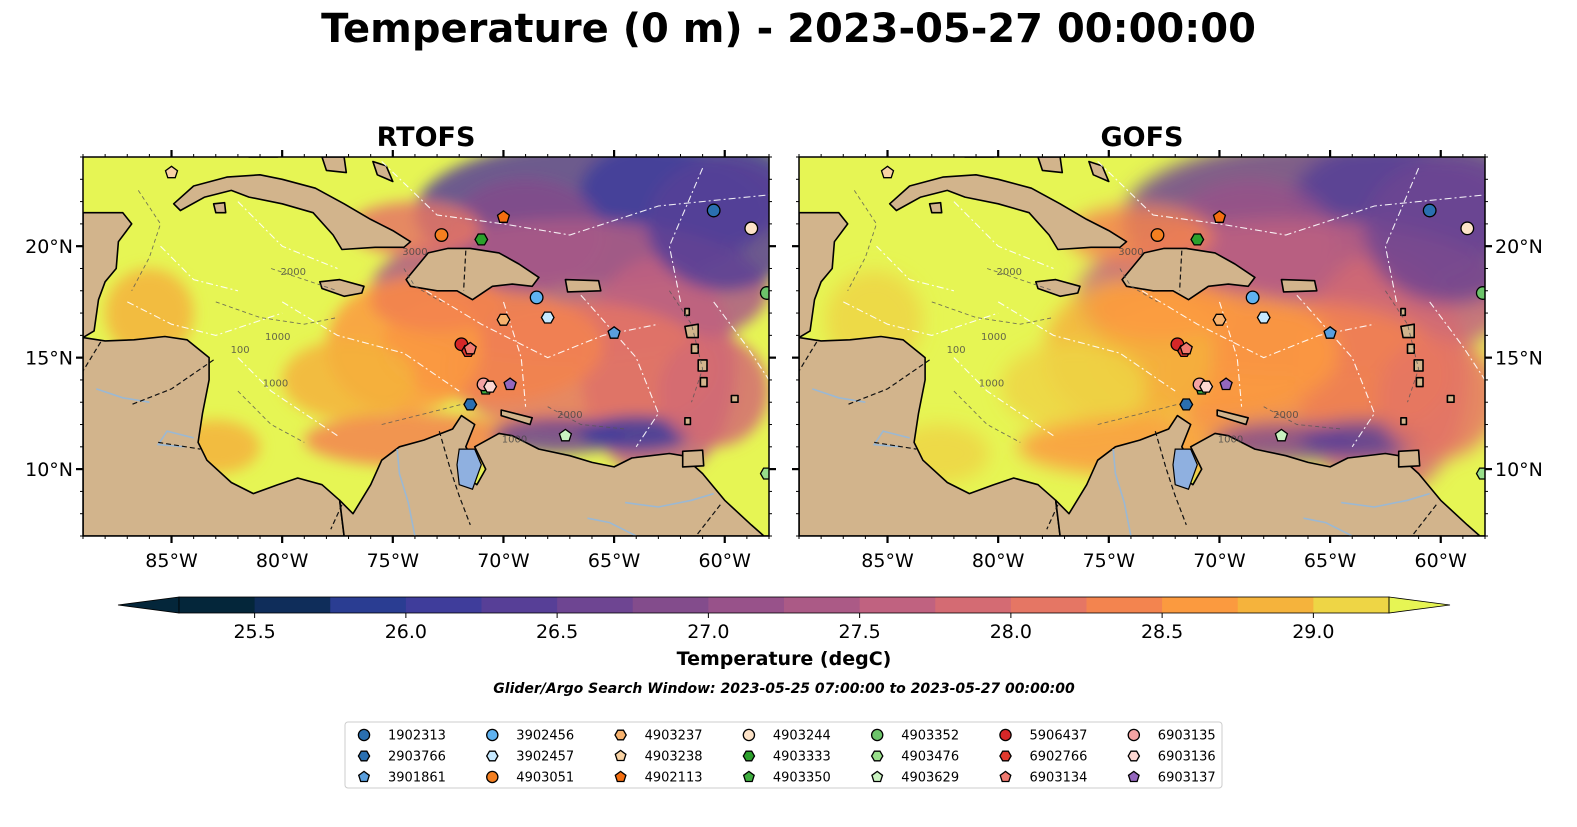 The image size is (1577, 827). Describe the element at coordinates (708, 632) in the screenshot. I see `colorbar-tick-label: 27.0` at that location.